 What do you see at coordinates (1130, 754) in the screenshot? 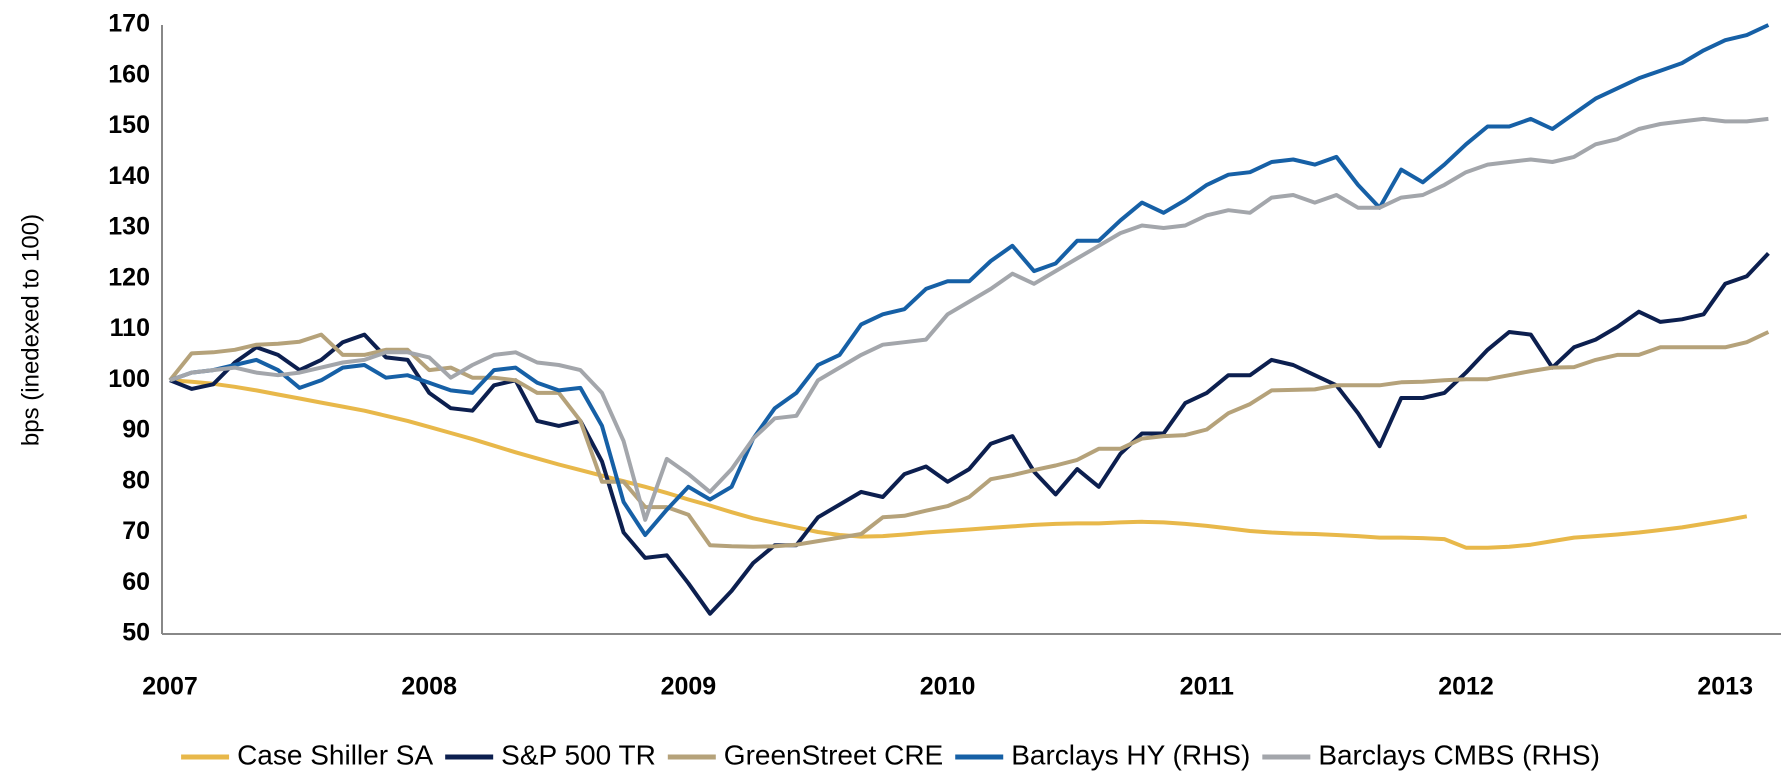
I see `legend-label: Barclays HY (RHS)` at bounding box center [1130, 754].